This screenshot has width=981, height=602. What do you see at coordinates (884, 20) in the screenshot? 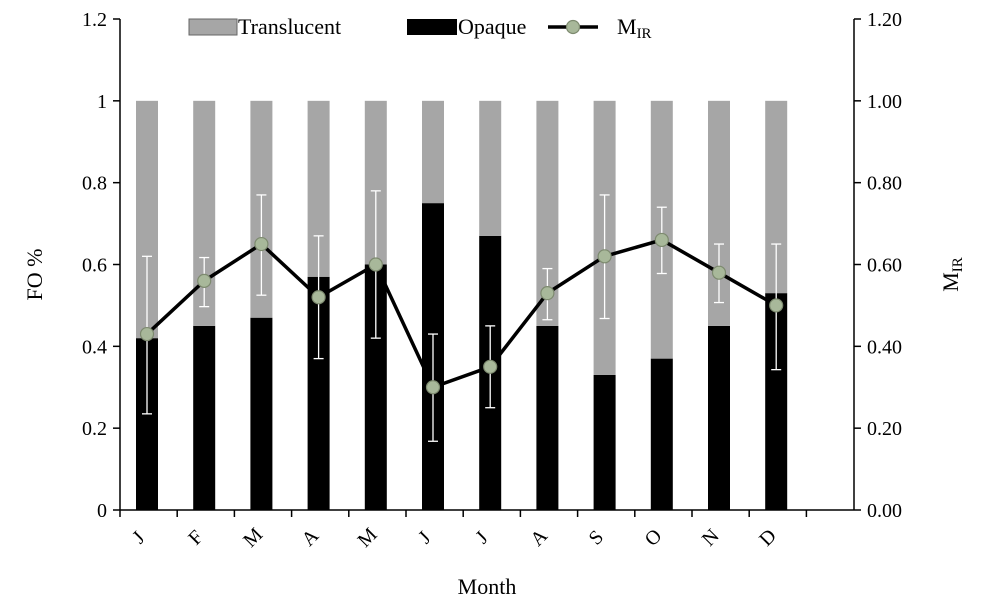
I see `y-right-tick-label-6: 1.20` at bounding box center [884, 20].